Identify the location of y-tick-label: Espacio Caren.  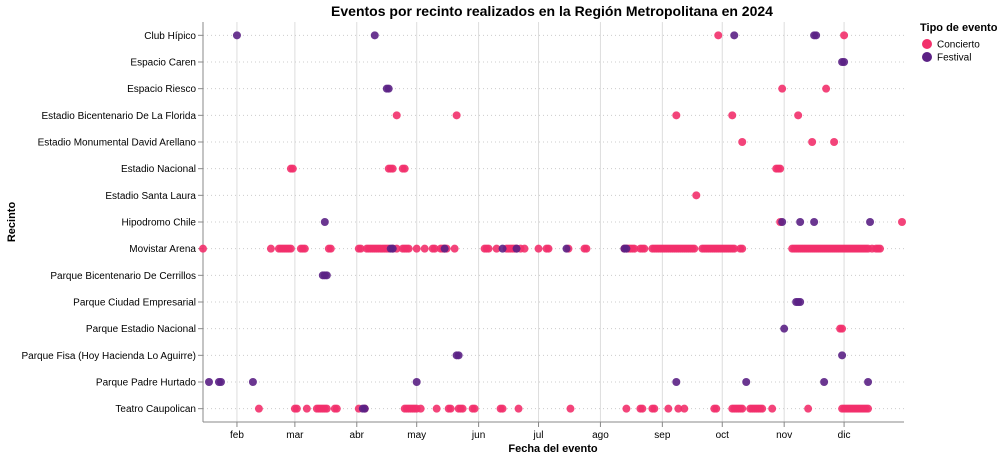
(163, 63).